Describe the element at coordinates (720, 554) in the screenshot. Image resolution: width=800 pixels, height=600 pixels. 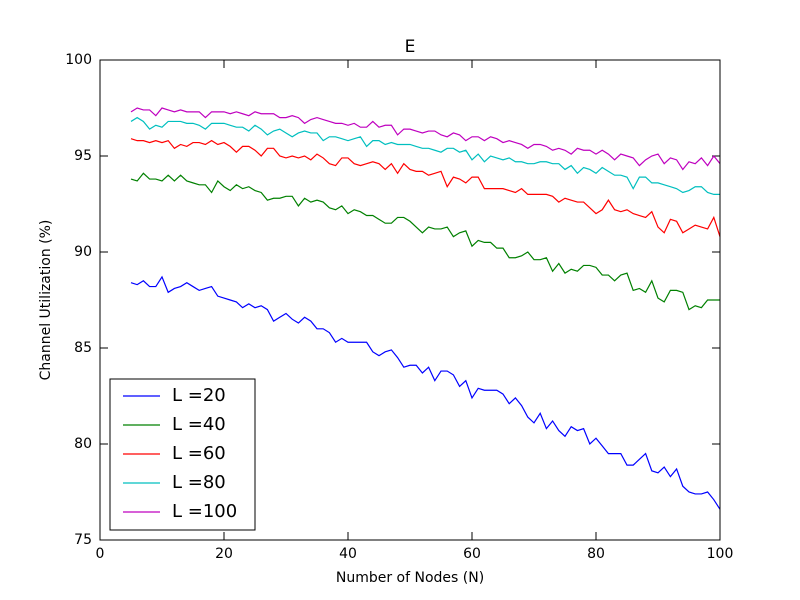
I see `x-tick-label: 100` at that location.